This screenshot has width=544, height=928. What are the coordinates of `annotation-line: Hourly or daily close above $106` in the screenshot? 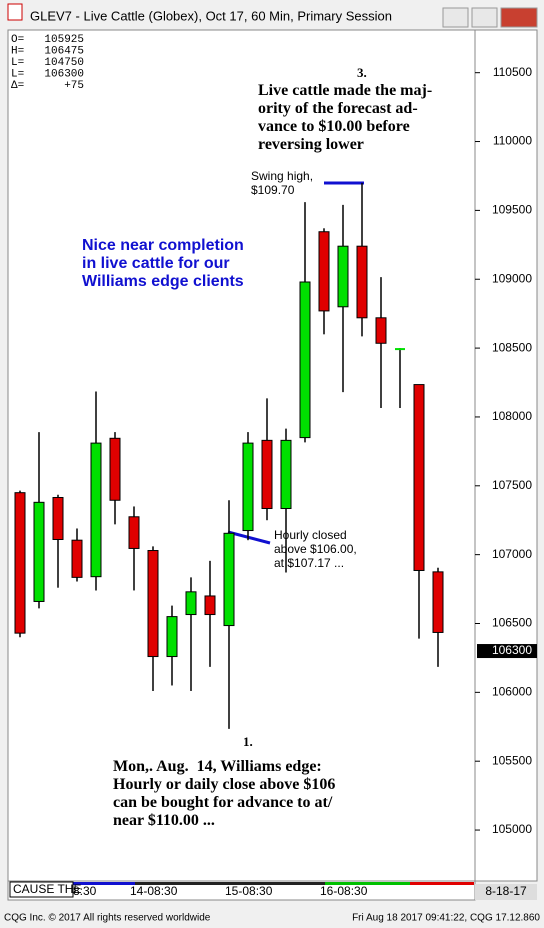 It's located at (224, 784).